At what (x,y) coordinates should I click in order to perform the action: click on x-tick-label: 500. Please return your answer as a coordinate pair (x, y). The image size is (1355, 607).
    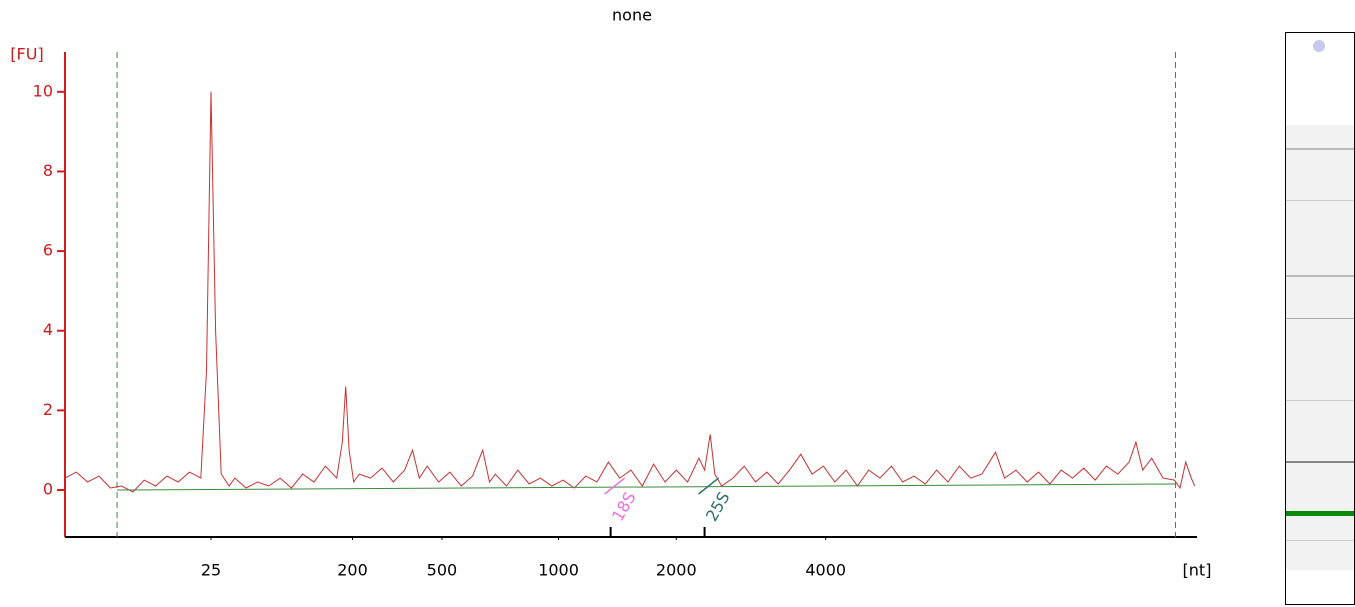
    Looking at the image, I should click on (442, 570).